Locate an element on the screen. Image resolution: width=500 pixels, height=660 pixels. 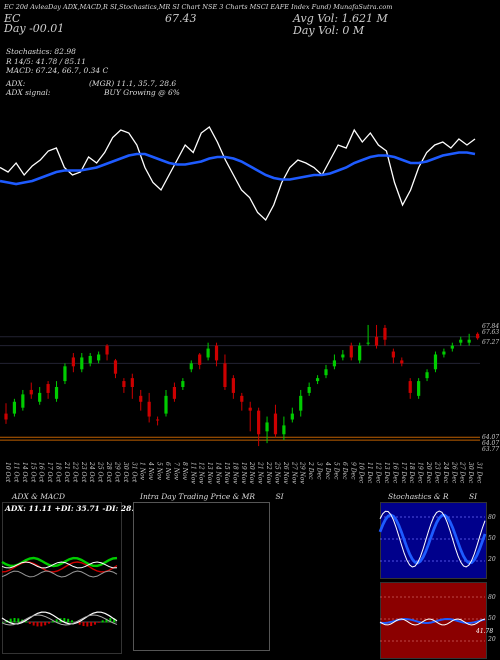
date-label: 8 Nov is located at coordinates (184, 471).